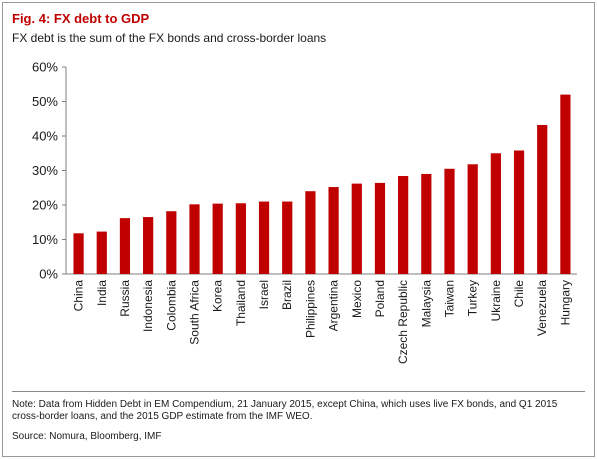 The image size is (597, 459). I want to click on x-tick-label: China, so click(79, 296).